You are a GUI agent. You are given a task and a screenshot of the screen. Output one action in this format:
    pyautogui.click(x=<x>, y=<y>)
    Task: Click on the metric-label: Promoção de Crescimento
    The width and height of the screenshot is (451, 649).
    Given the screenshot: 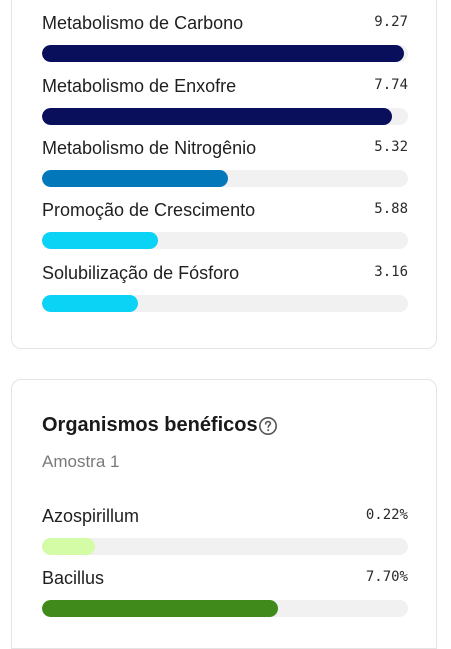 What is the action you would take?
    pyautogui.click(x=149, y=210)
    